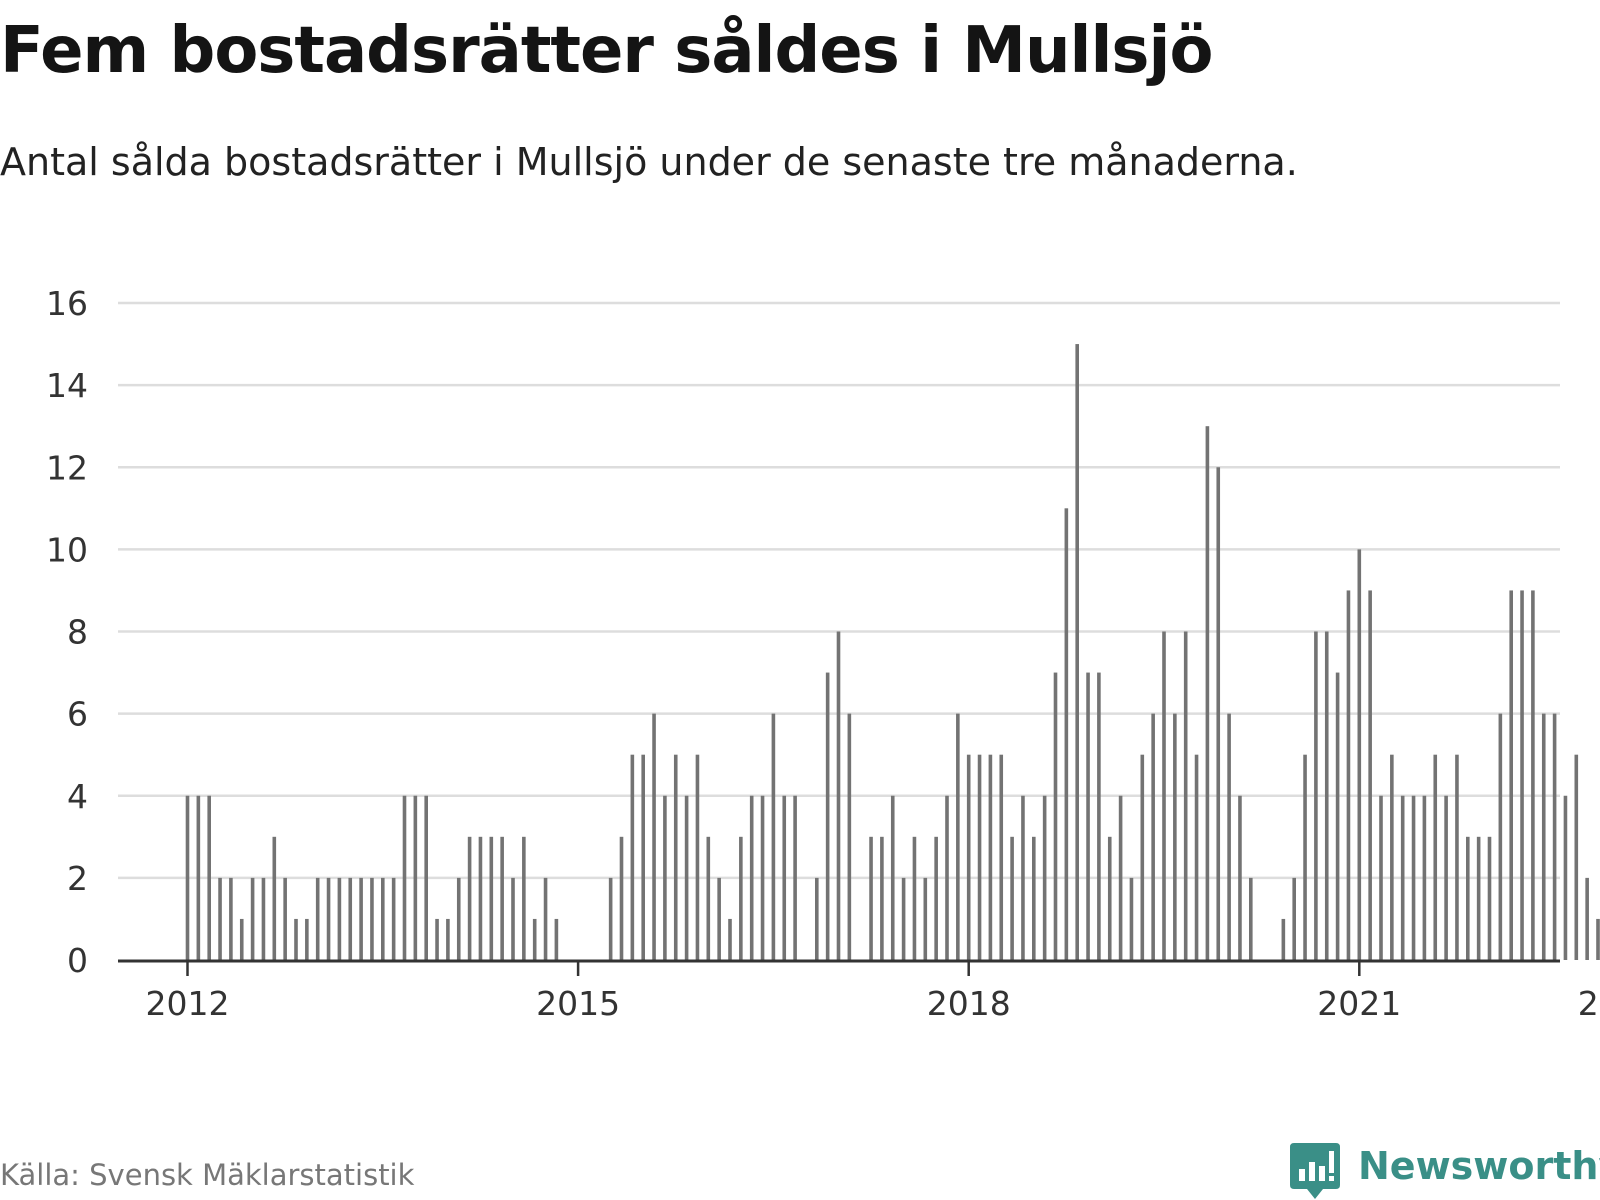  Describe the element at coordinates (1479, 1166) in the screenshot. I see `brand-name: Newsworthy` at that location.